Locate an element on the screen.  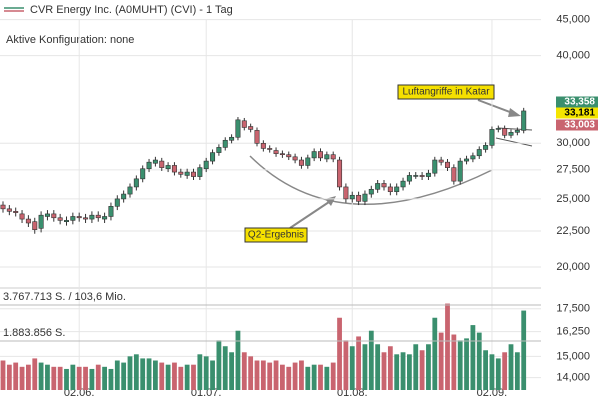
y-tick-label: 16,250 is located at coordinates (573, 332).